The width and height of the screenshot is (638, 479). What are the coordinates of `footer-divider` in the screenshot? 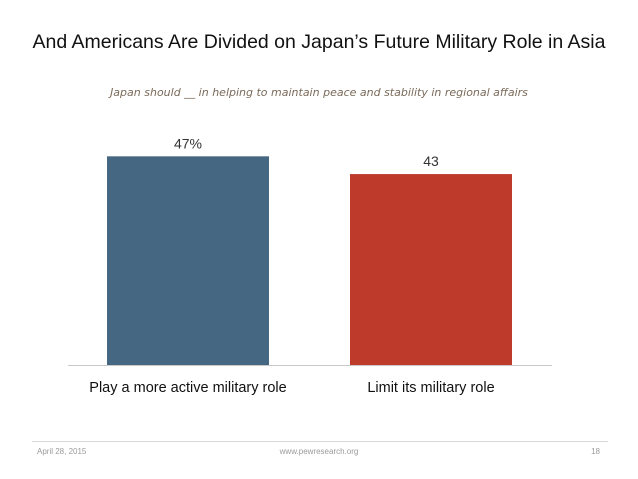 It's located at (320, 441).